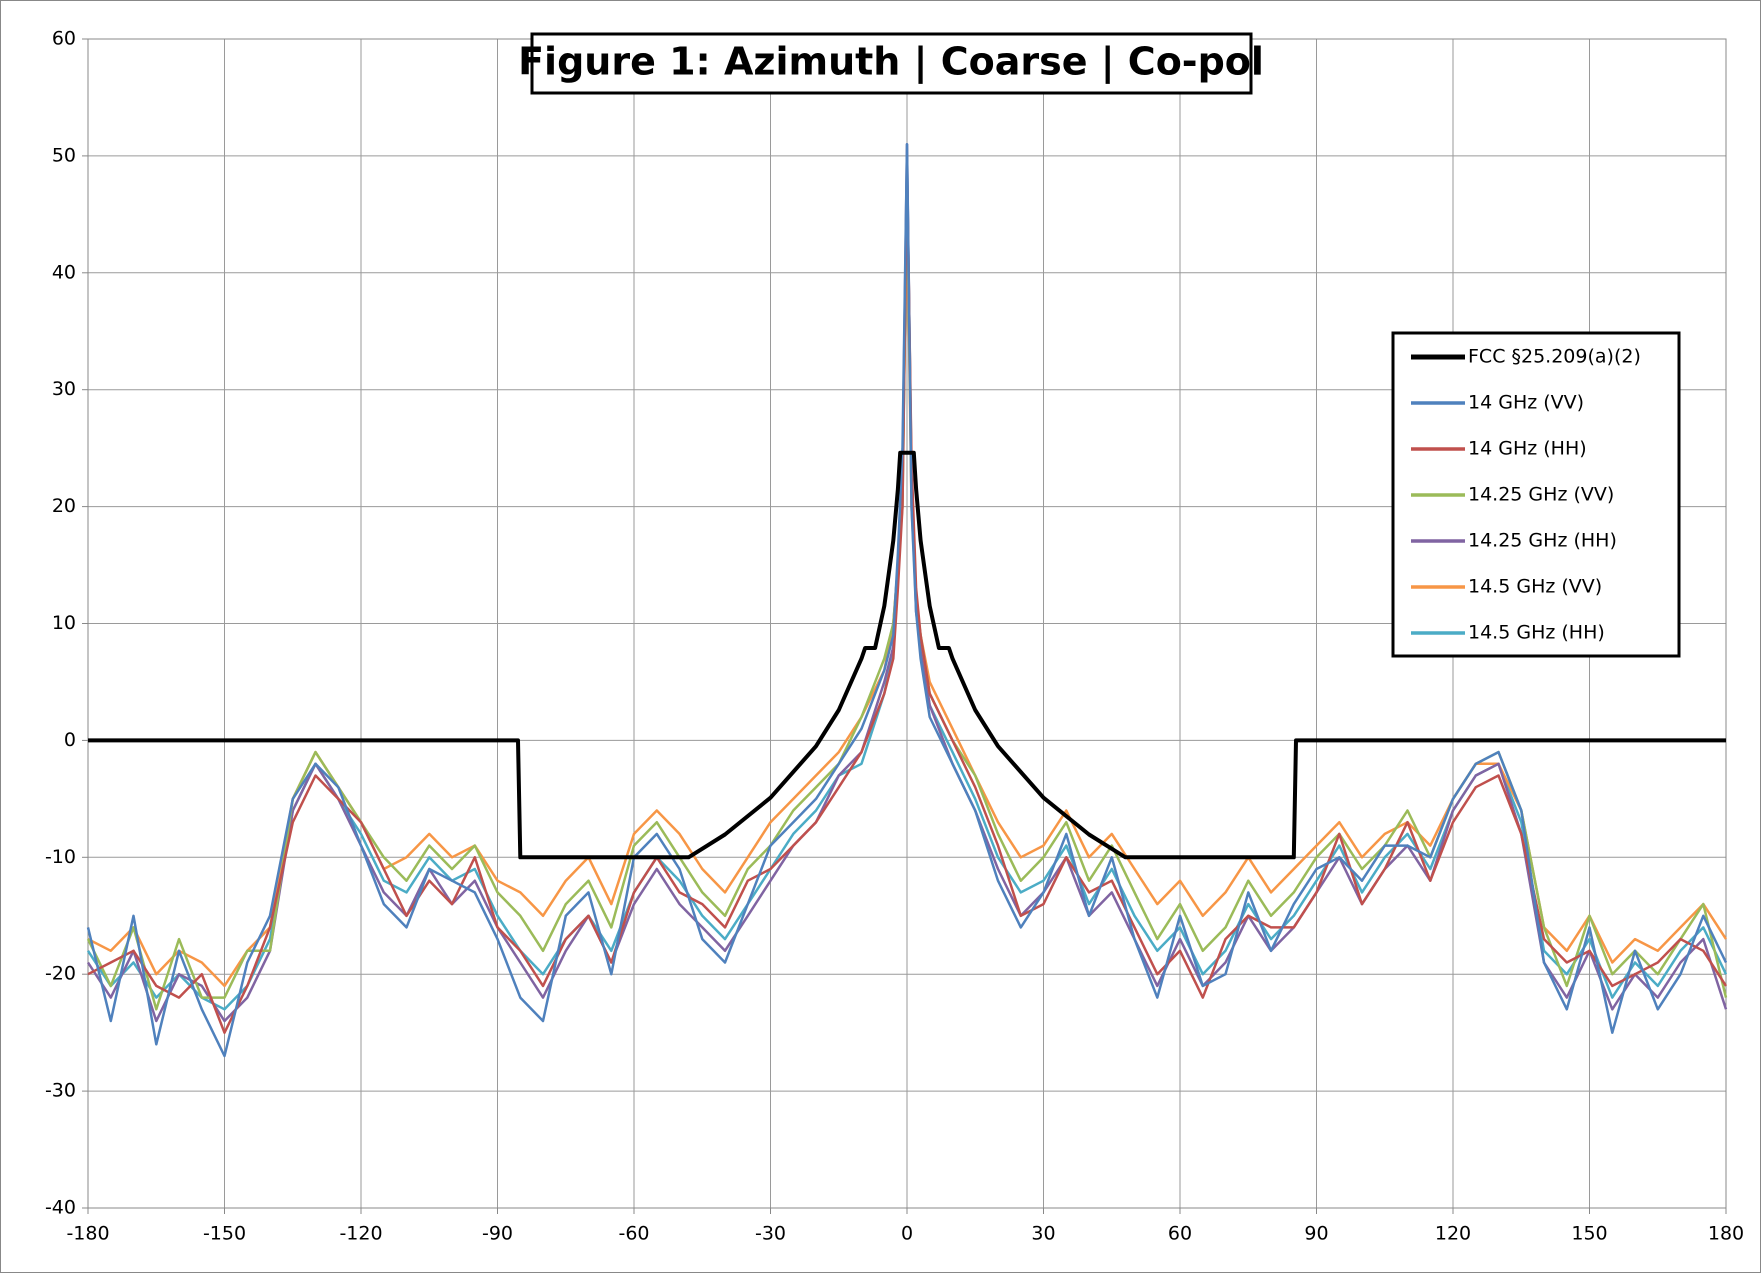 The image size is (1761, 1273). What do you see at coordinates (1542, 541) in the screenshot?
I see `legend-label: 14.25 GHz (HH)` at bounding box center [1542, 541].